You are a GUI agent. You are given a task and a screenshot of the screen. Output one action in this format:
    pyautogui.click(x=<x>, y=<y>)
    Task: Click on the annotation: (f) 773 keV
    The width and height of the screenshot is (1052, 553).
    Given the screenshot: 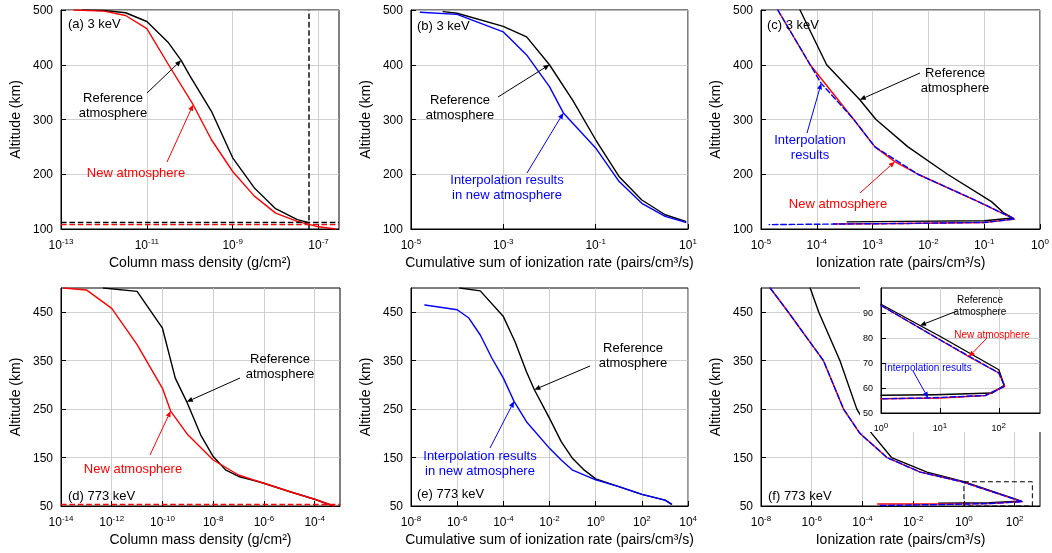 What is the action you would take?
    pyautogui.click(x=800, y=495)
    